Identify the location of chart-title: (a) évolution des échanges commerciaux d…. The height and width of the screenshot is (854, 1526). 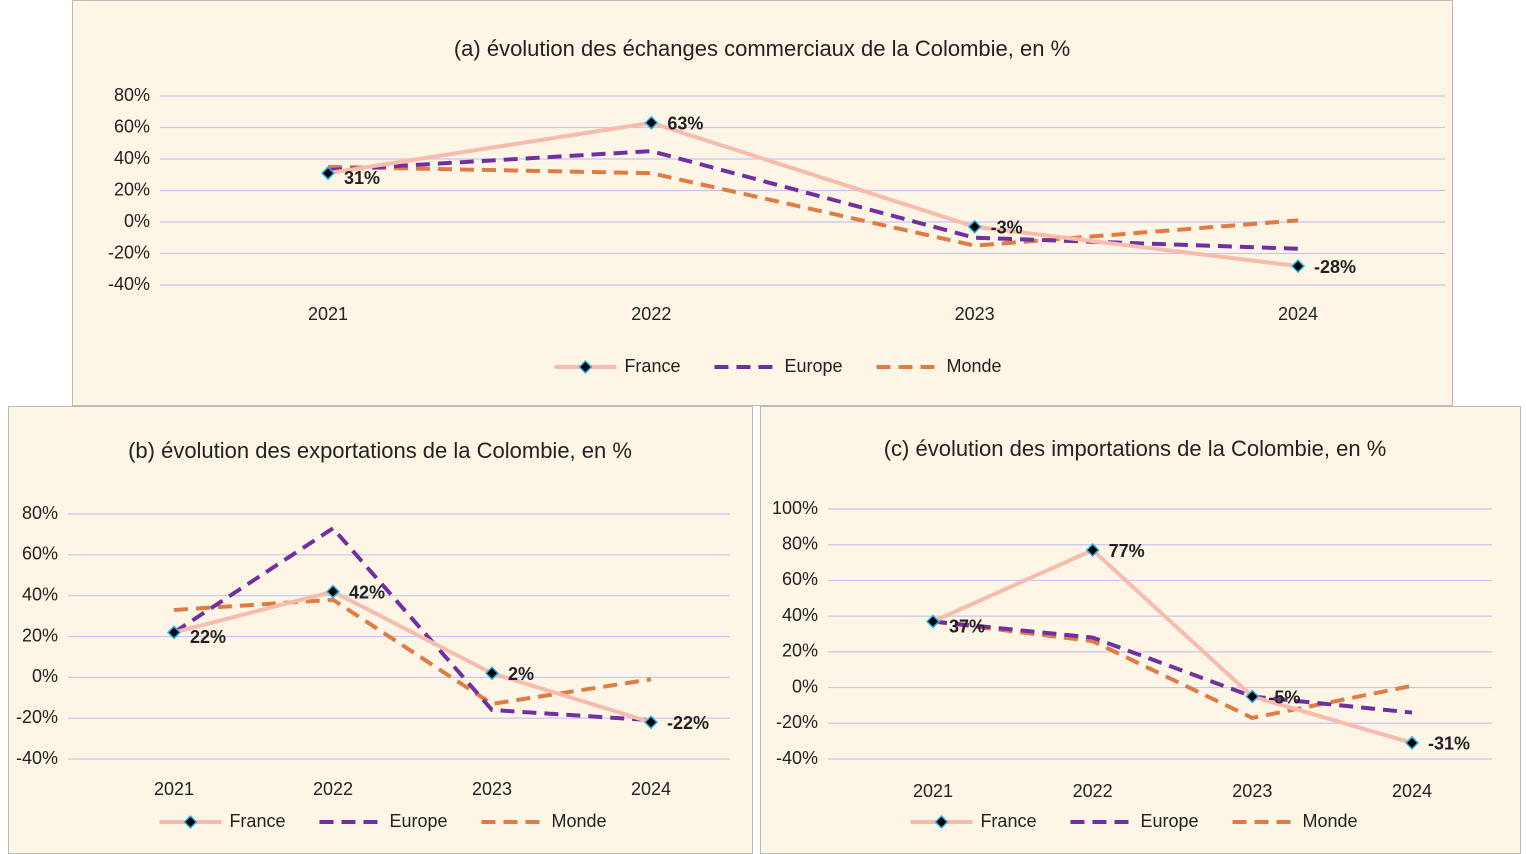
(762, 48).